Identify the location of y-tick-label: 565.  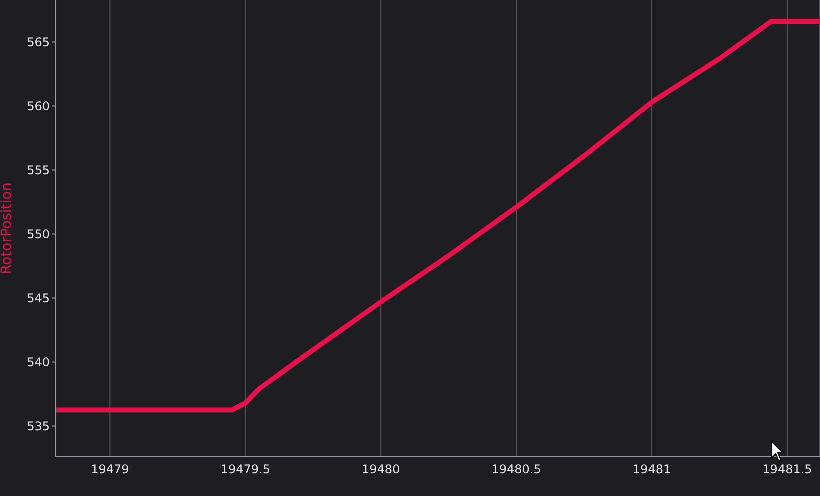
(38, 43).